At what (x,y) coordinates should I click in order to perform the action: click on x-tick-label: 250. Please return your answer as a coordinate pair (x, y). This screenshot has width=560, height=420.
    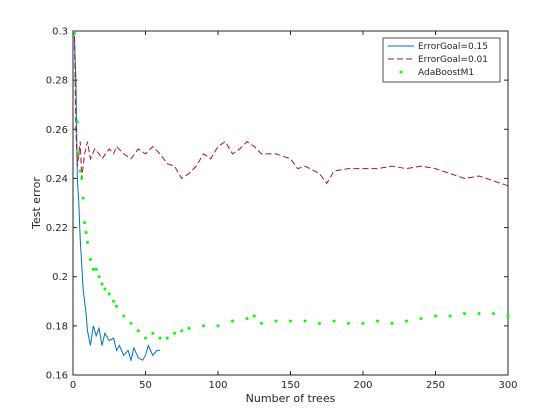
    Looking at the image, I should click on (435, 385).